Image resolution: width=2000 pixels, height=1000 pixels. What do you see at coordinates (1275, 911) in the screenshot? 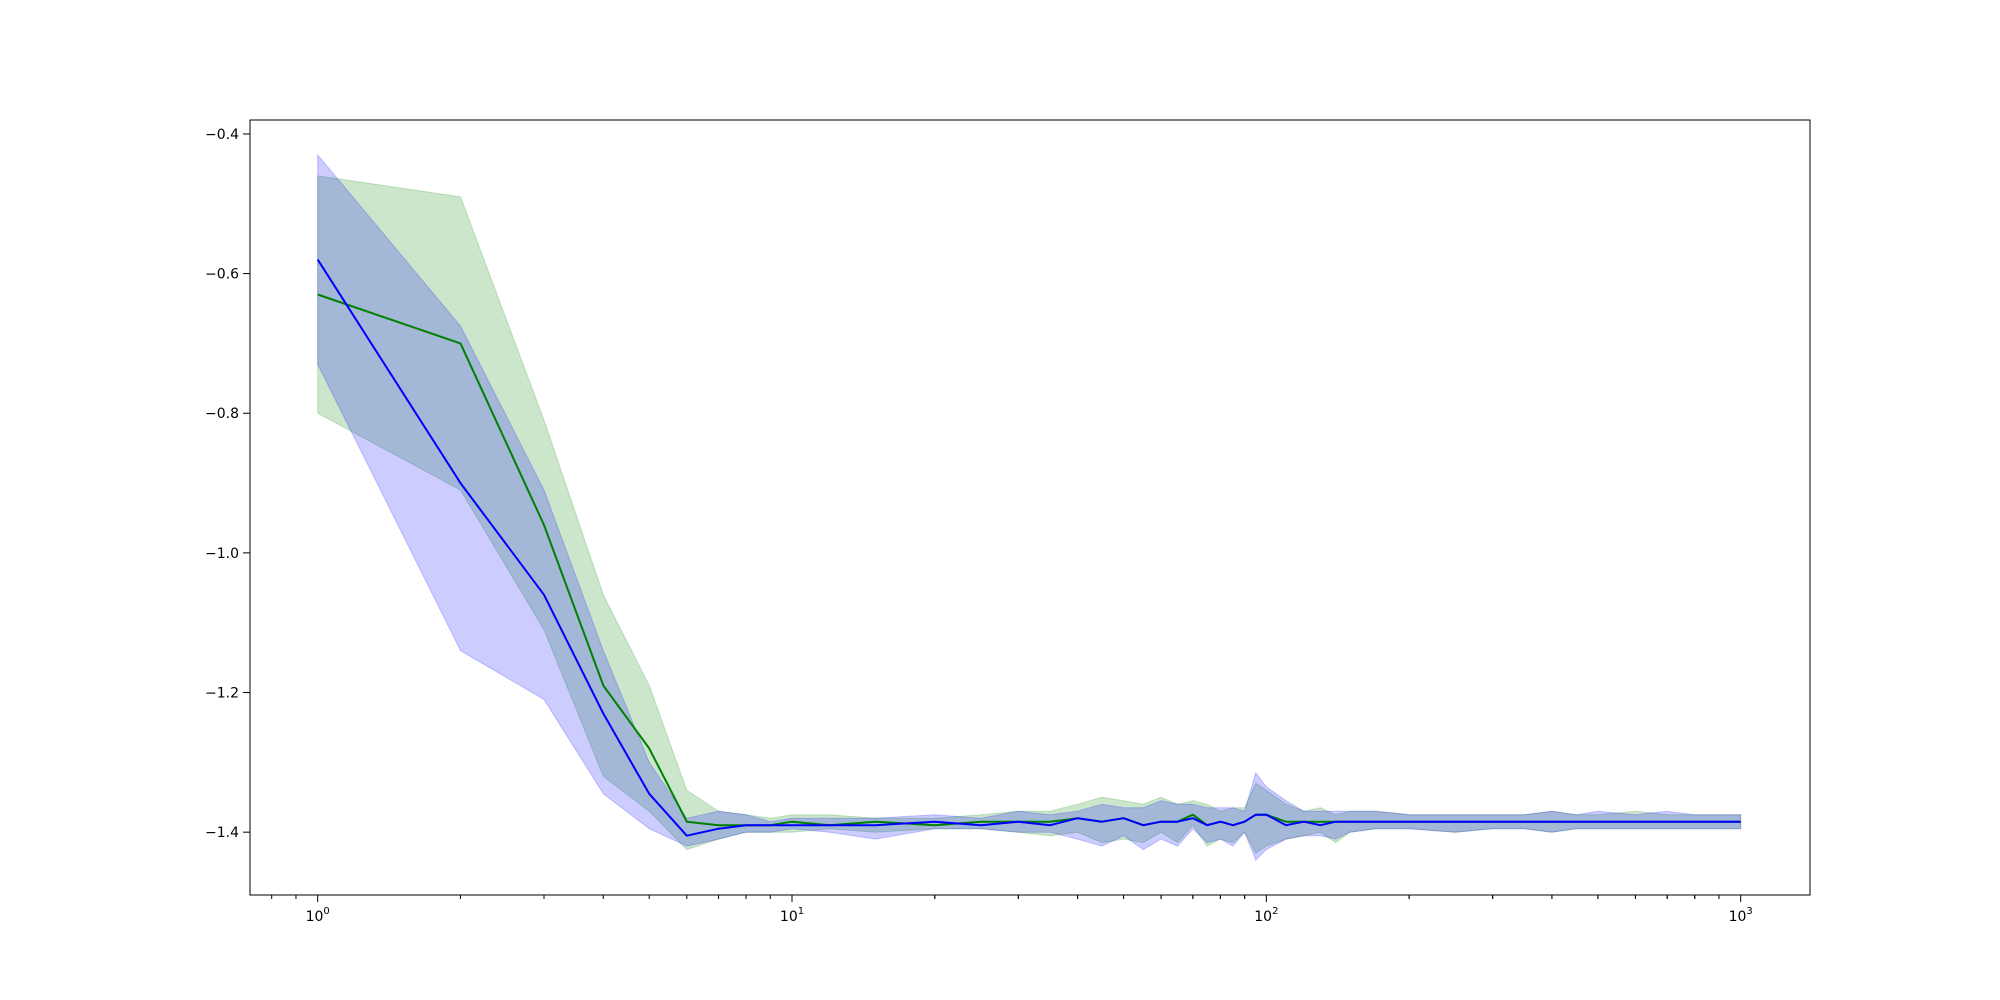
I see `x-tick-exponent: 2` at bounding box center [1275, 911].